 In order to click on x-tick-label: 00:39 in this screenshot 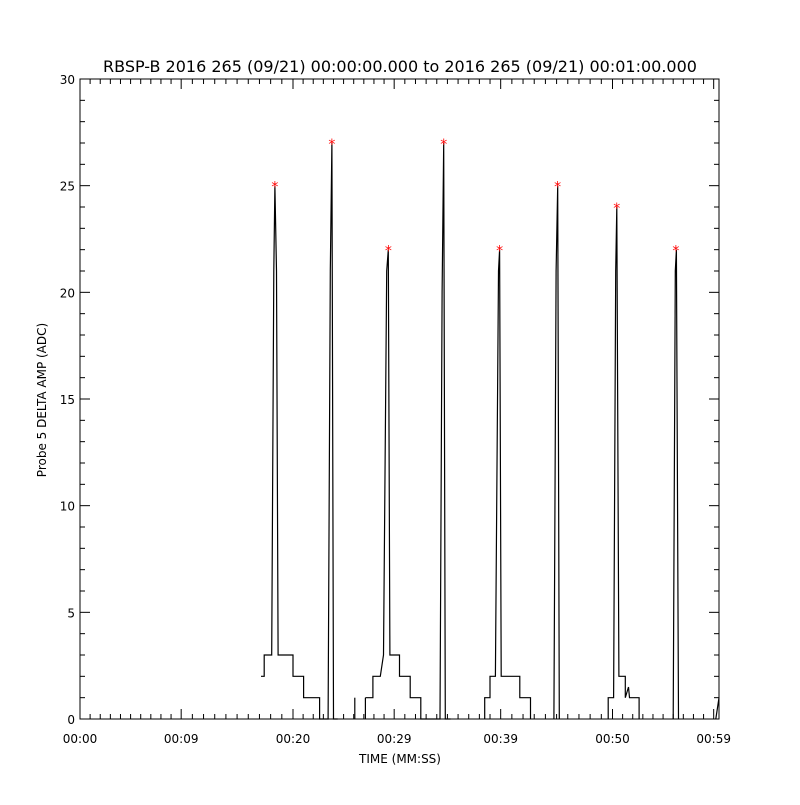, I will do `click(500, 739)`.